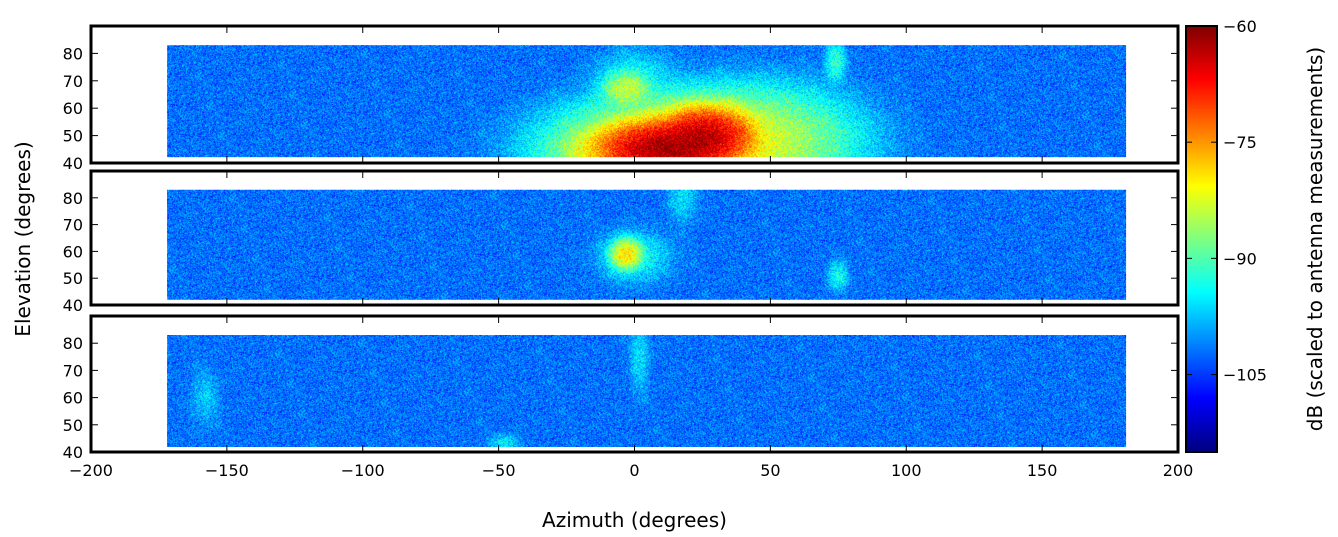  I want to click on colorbar-label: dB (scaled to antenna measurements), so click(1315, 239).